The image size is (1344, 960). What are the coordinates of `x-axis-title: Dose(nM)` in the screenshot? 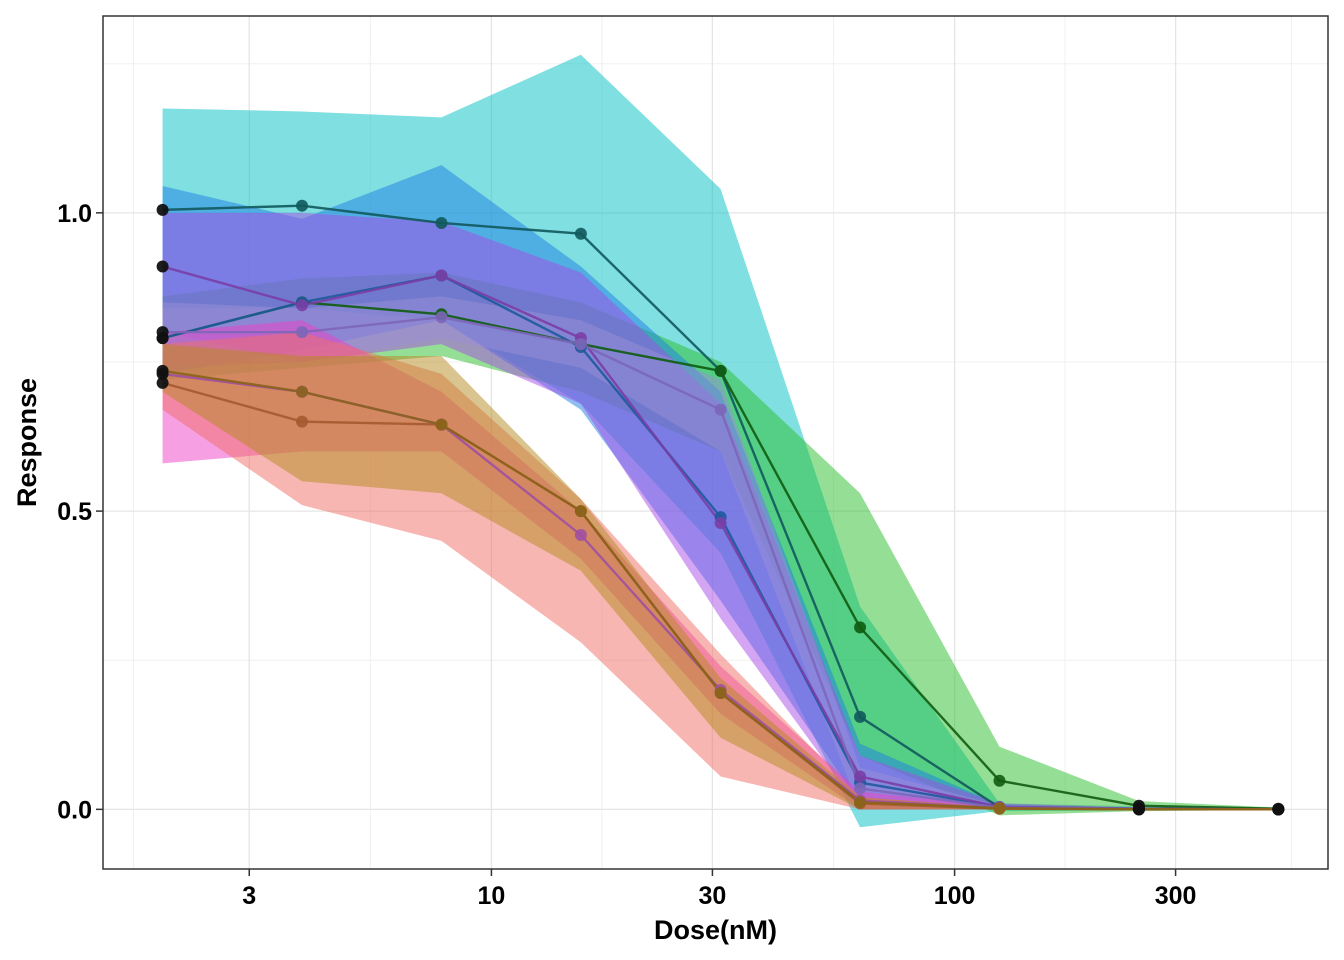 It's located at (715, 930).